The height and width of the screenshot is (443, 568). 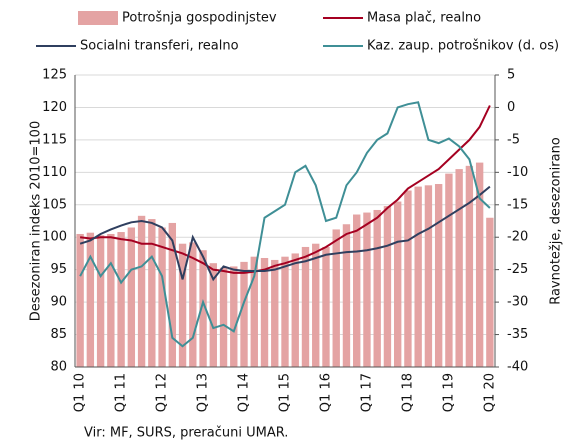 I want to click on x-tick-label: Q1 14, so click(x=244, y=392).